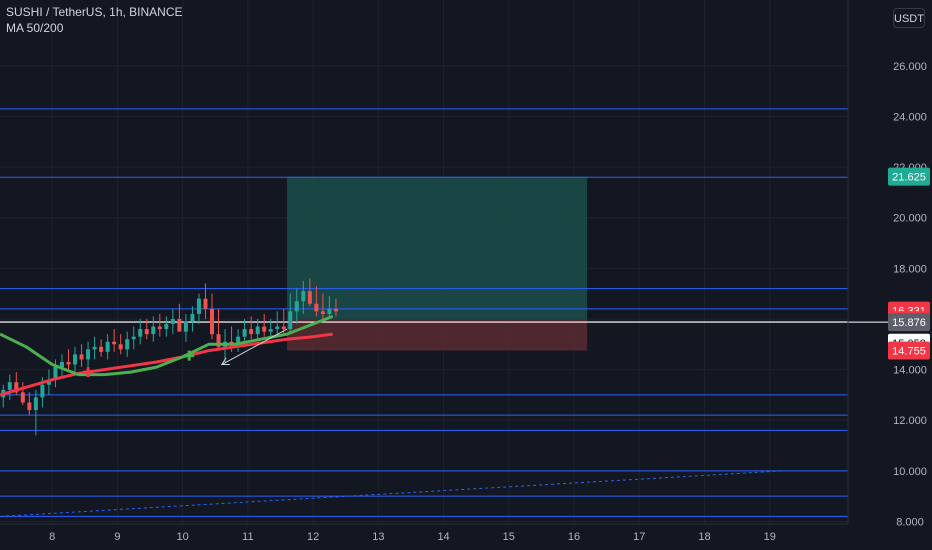 The width and height of the screenshot is (932, 550). What do you see at coordinates (183, 537) in the screenshot?
I see `time-tick-label: 10` at bounding box center [183, 537].